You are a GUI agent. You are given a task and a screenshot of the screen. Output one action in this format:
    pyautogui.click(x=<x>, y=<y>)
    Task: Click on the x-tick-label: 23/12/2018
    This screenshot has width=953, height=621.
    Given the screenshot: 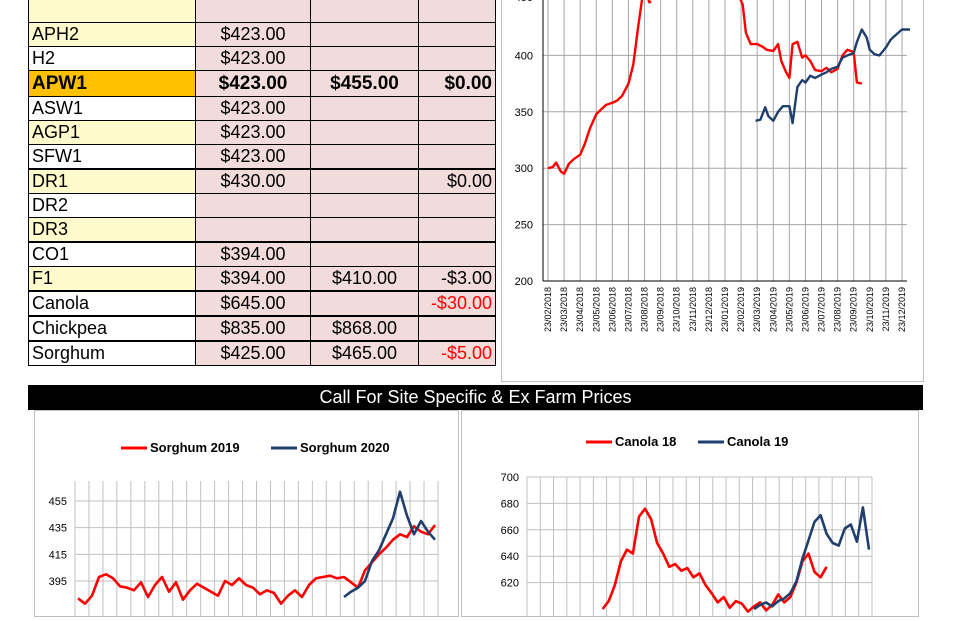 What is the action you would take?
    pyautogui.click(x=709, y=309)
    